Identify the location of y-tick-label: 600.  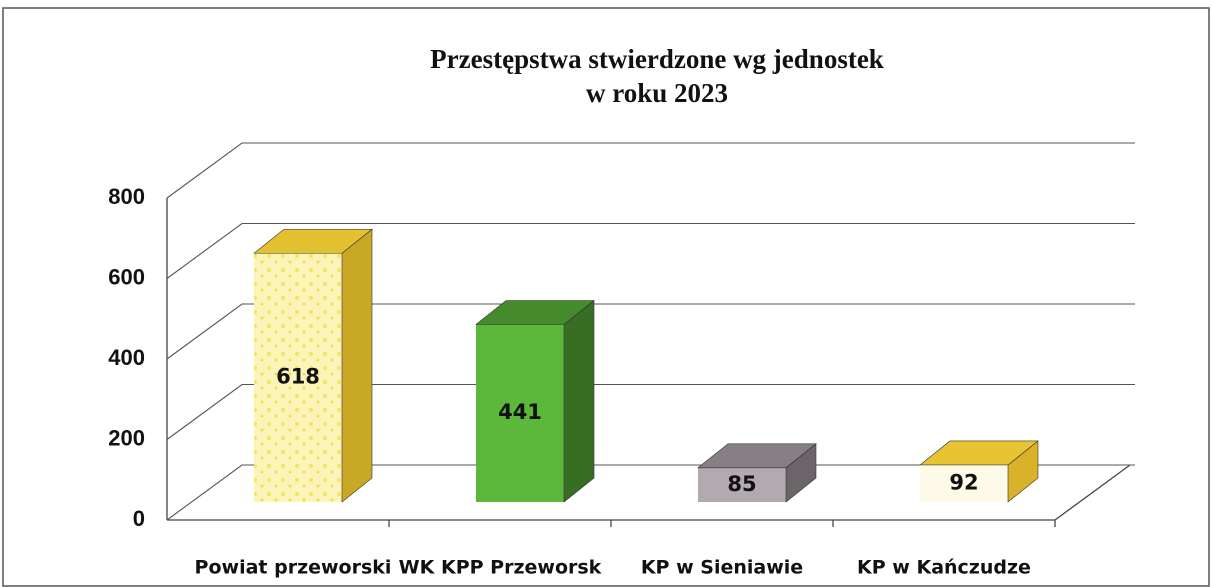
(126, 276).